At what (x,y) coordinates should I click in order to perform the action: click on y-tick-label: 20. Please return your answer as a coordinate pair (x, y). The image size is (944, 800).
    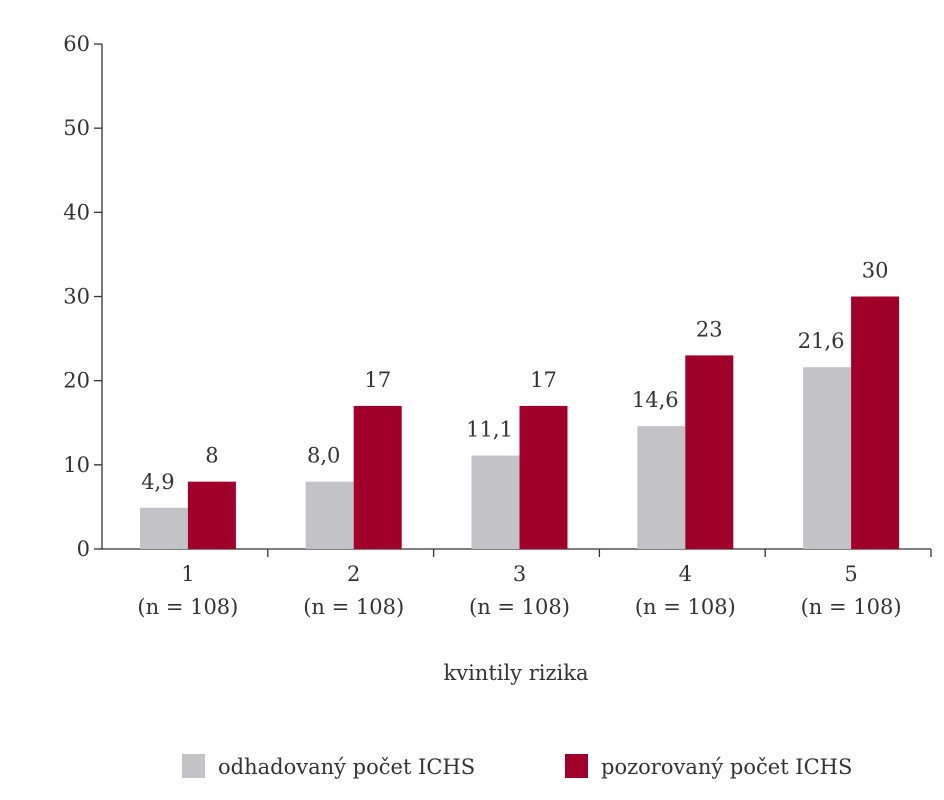
    Looking at the image, I should click on (76, 381).